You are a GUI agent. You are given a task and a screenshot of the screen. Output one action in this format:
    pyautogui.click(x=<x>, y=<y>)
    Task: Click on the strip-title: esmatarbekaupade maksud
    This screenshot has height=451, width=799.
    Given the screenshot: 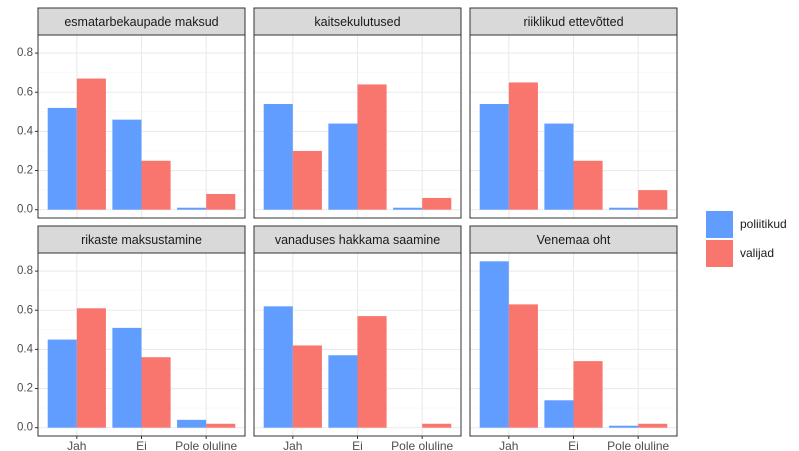 What is the action you would take?
    pyautogui.click(x=141, y=22)
    